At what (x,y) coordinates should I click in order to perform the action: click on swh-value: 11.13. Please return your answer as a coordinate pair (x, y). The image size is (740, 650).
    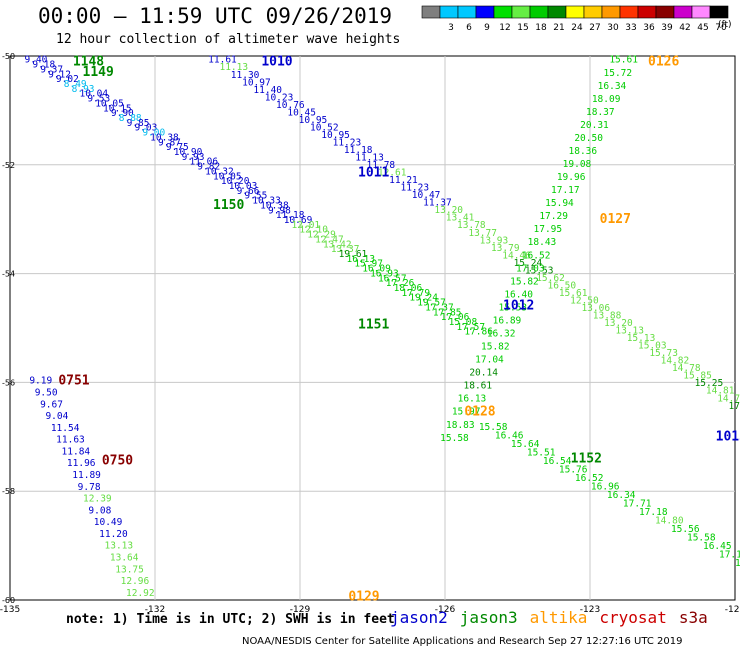
    Looking at the image, I should click on (233, 67).